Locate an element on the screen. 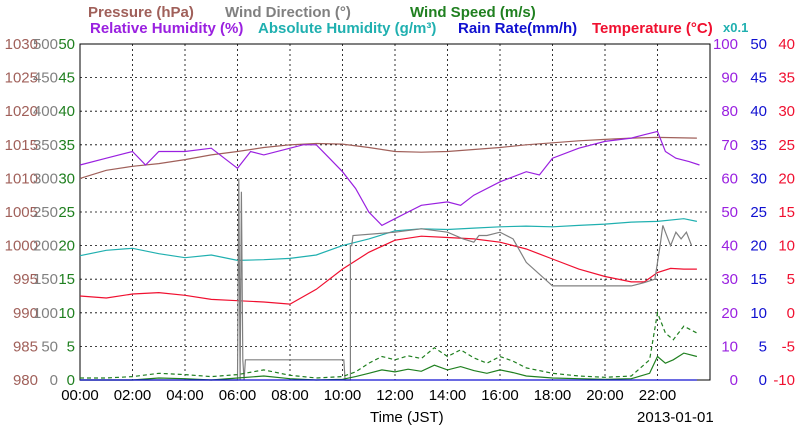 This screenshot has height=434, width=800. y-tick-label-relative-humidity: 50 is located at coordinates (729, 212).